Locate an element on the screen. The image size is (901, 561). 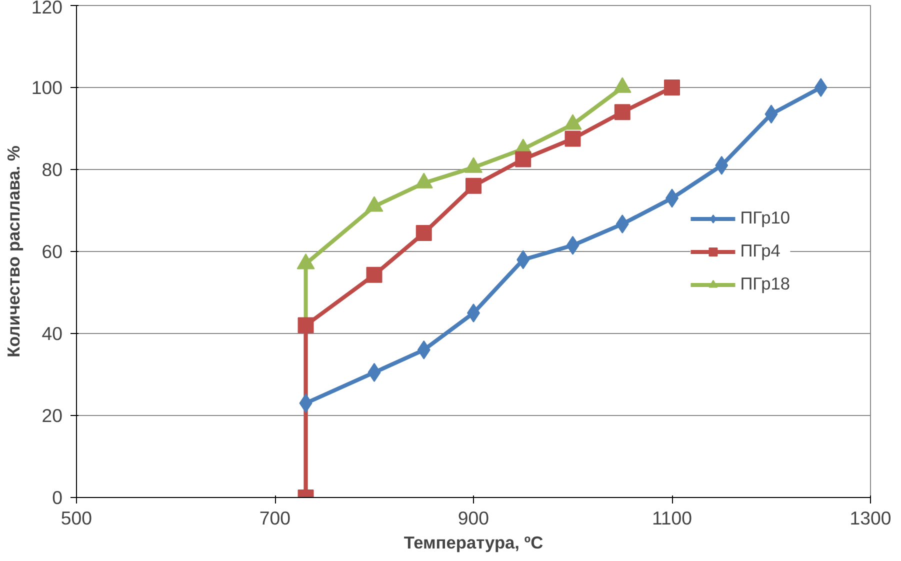
x-tick-label: 500 is located at coordinates (76, 518).